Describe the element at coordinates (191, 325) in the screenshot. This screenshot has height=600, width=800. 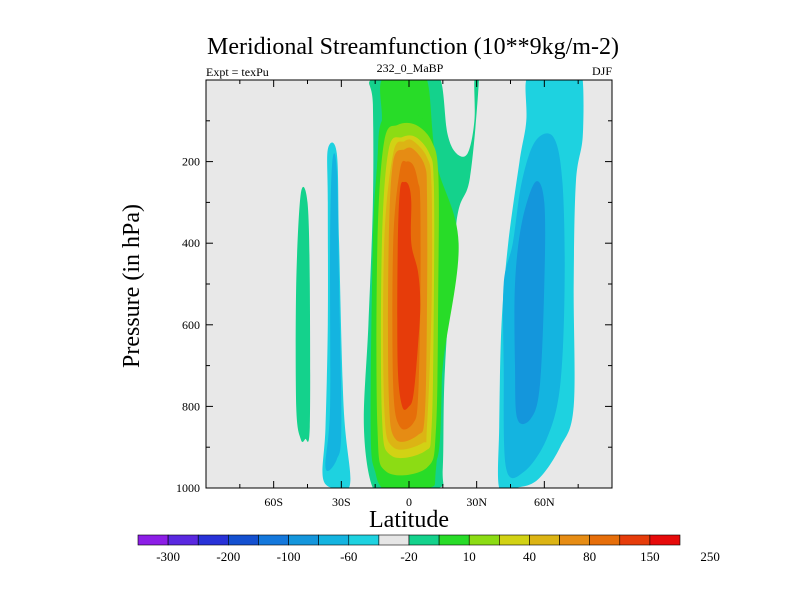
I see `y-tick-label: 600` at that location.